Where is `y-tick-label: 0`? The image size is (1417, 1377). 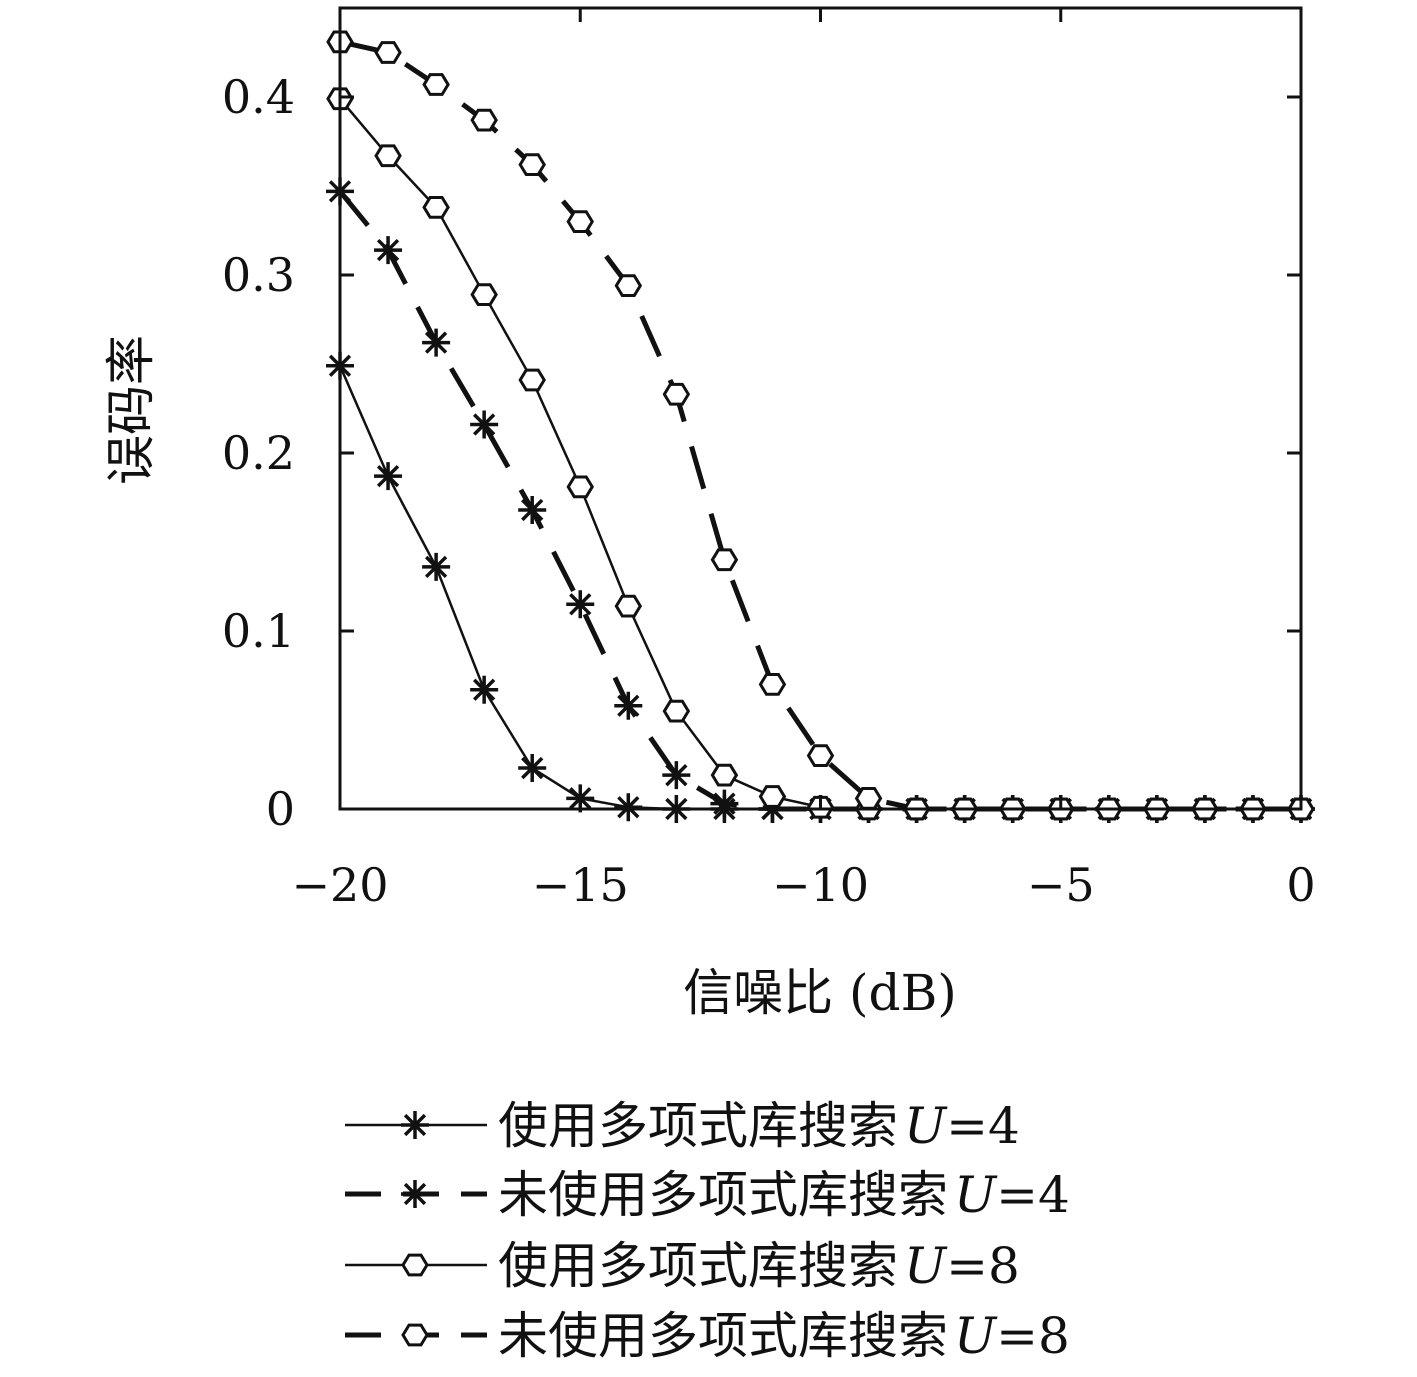
y-tick-label: 0 is located at coordinates (280, 809).